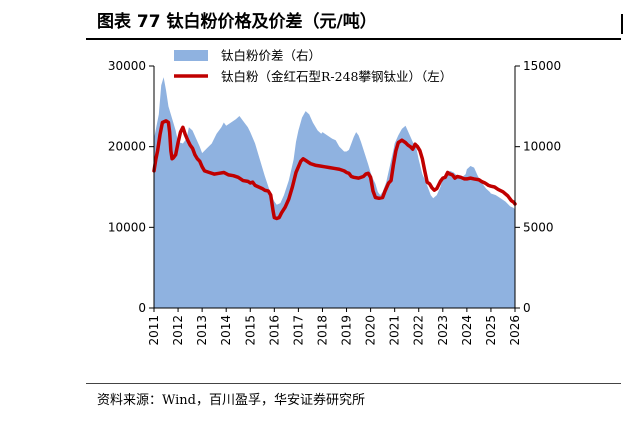 The width and height of the screenshot is (630, 423). I want to click on legend-swatch-spread, so click(191, 55).